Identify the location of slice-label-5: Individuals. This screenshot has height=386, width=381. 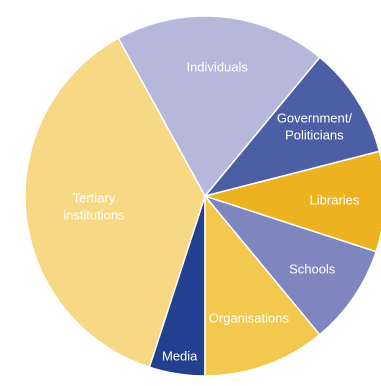
(217, 67).